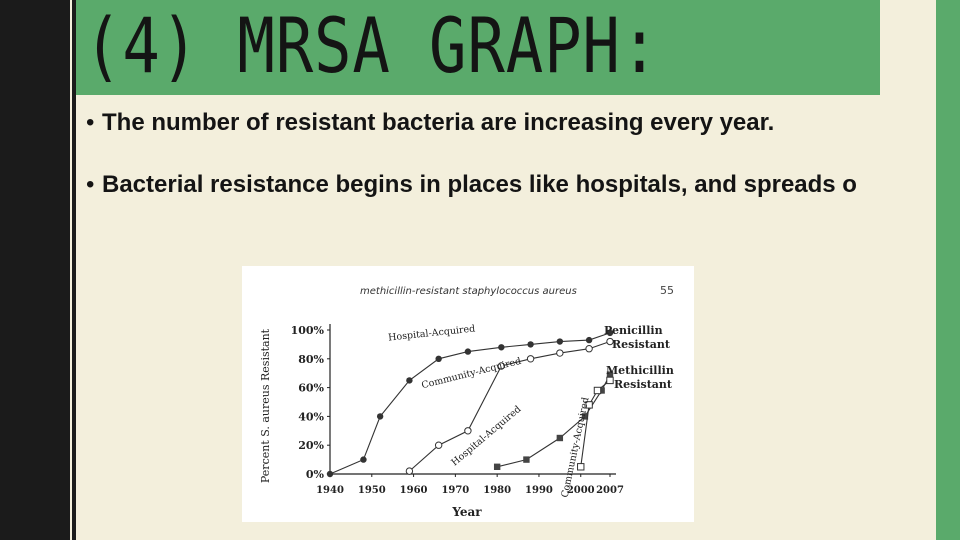  Describe the element at coordinates (311, 416) in the screenshot. I see `y-tick-label: 40%` at that location.